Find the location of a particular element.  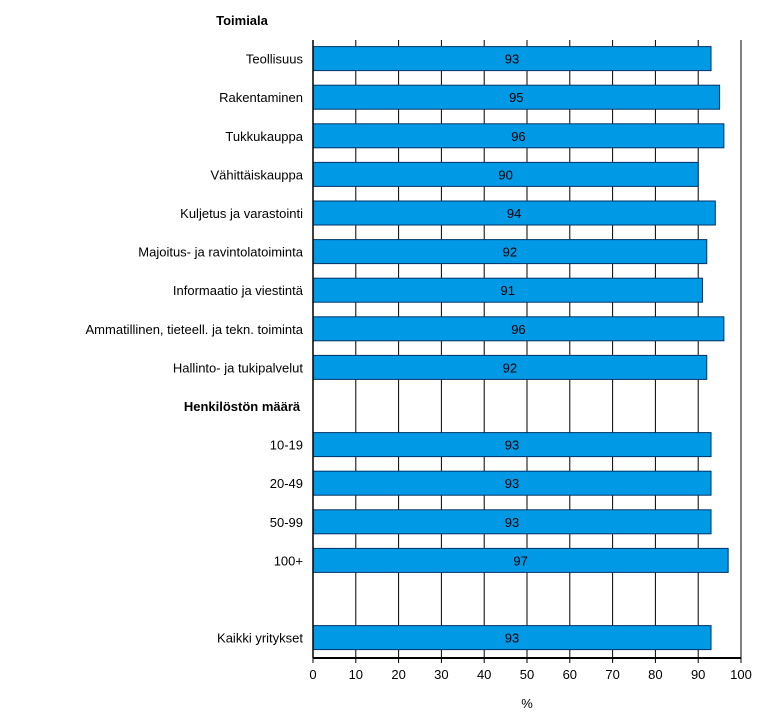

data-label: 90 is located at coordinates (505, 174).